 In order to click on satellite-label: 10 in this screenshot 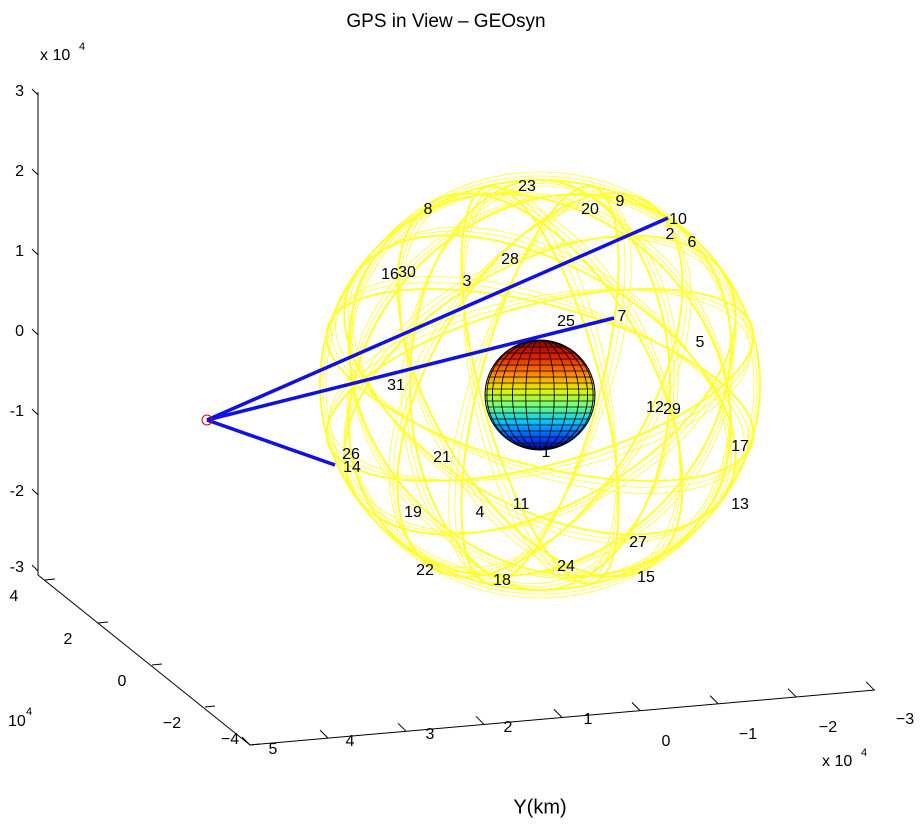, I will do `click(678, 219)`.